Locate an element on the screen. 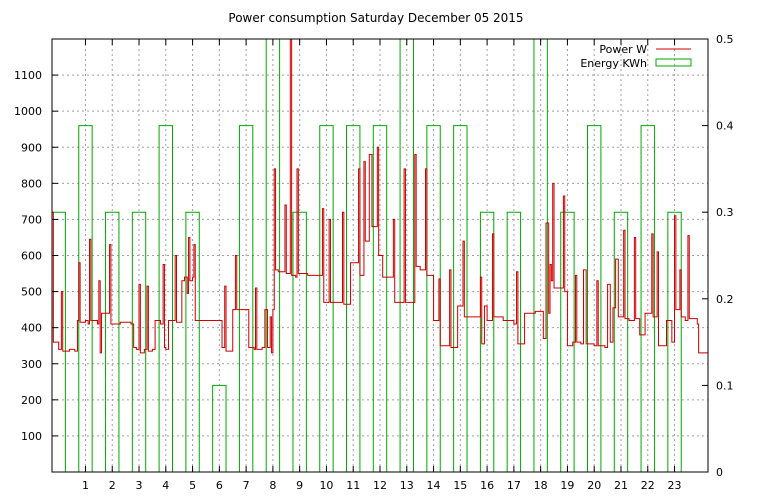 The height and width of the screenshot is (500, 768). x-tick-label: 13 is located at coordinates (407, 485).